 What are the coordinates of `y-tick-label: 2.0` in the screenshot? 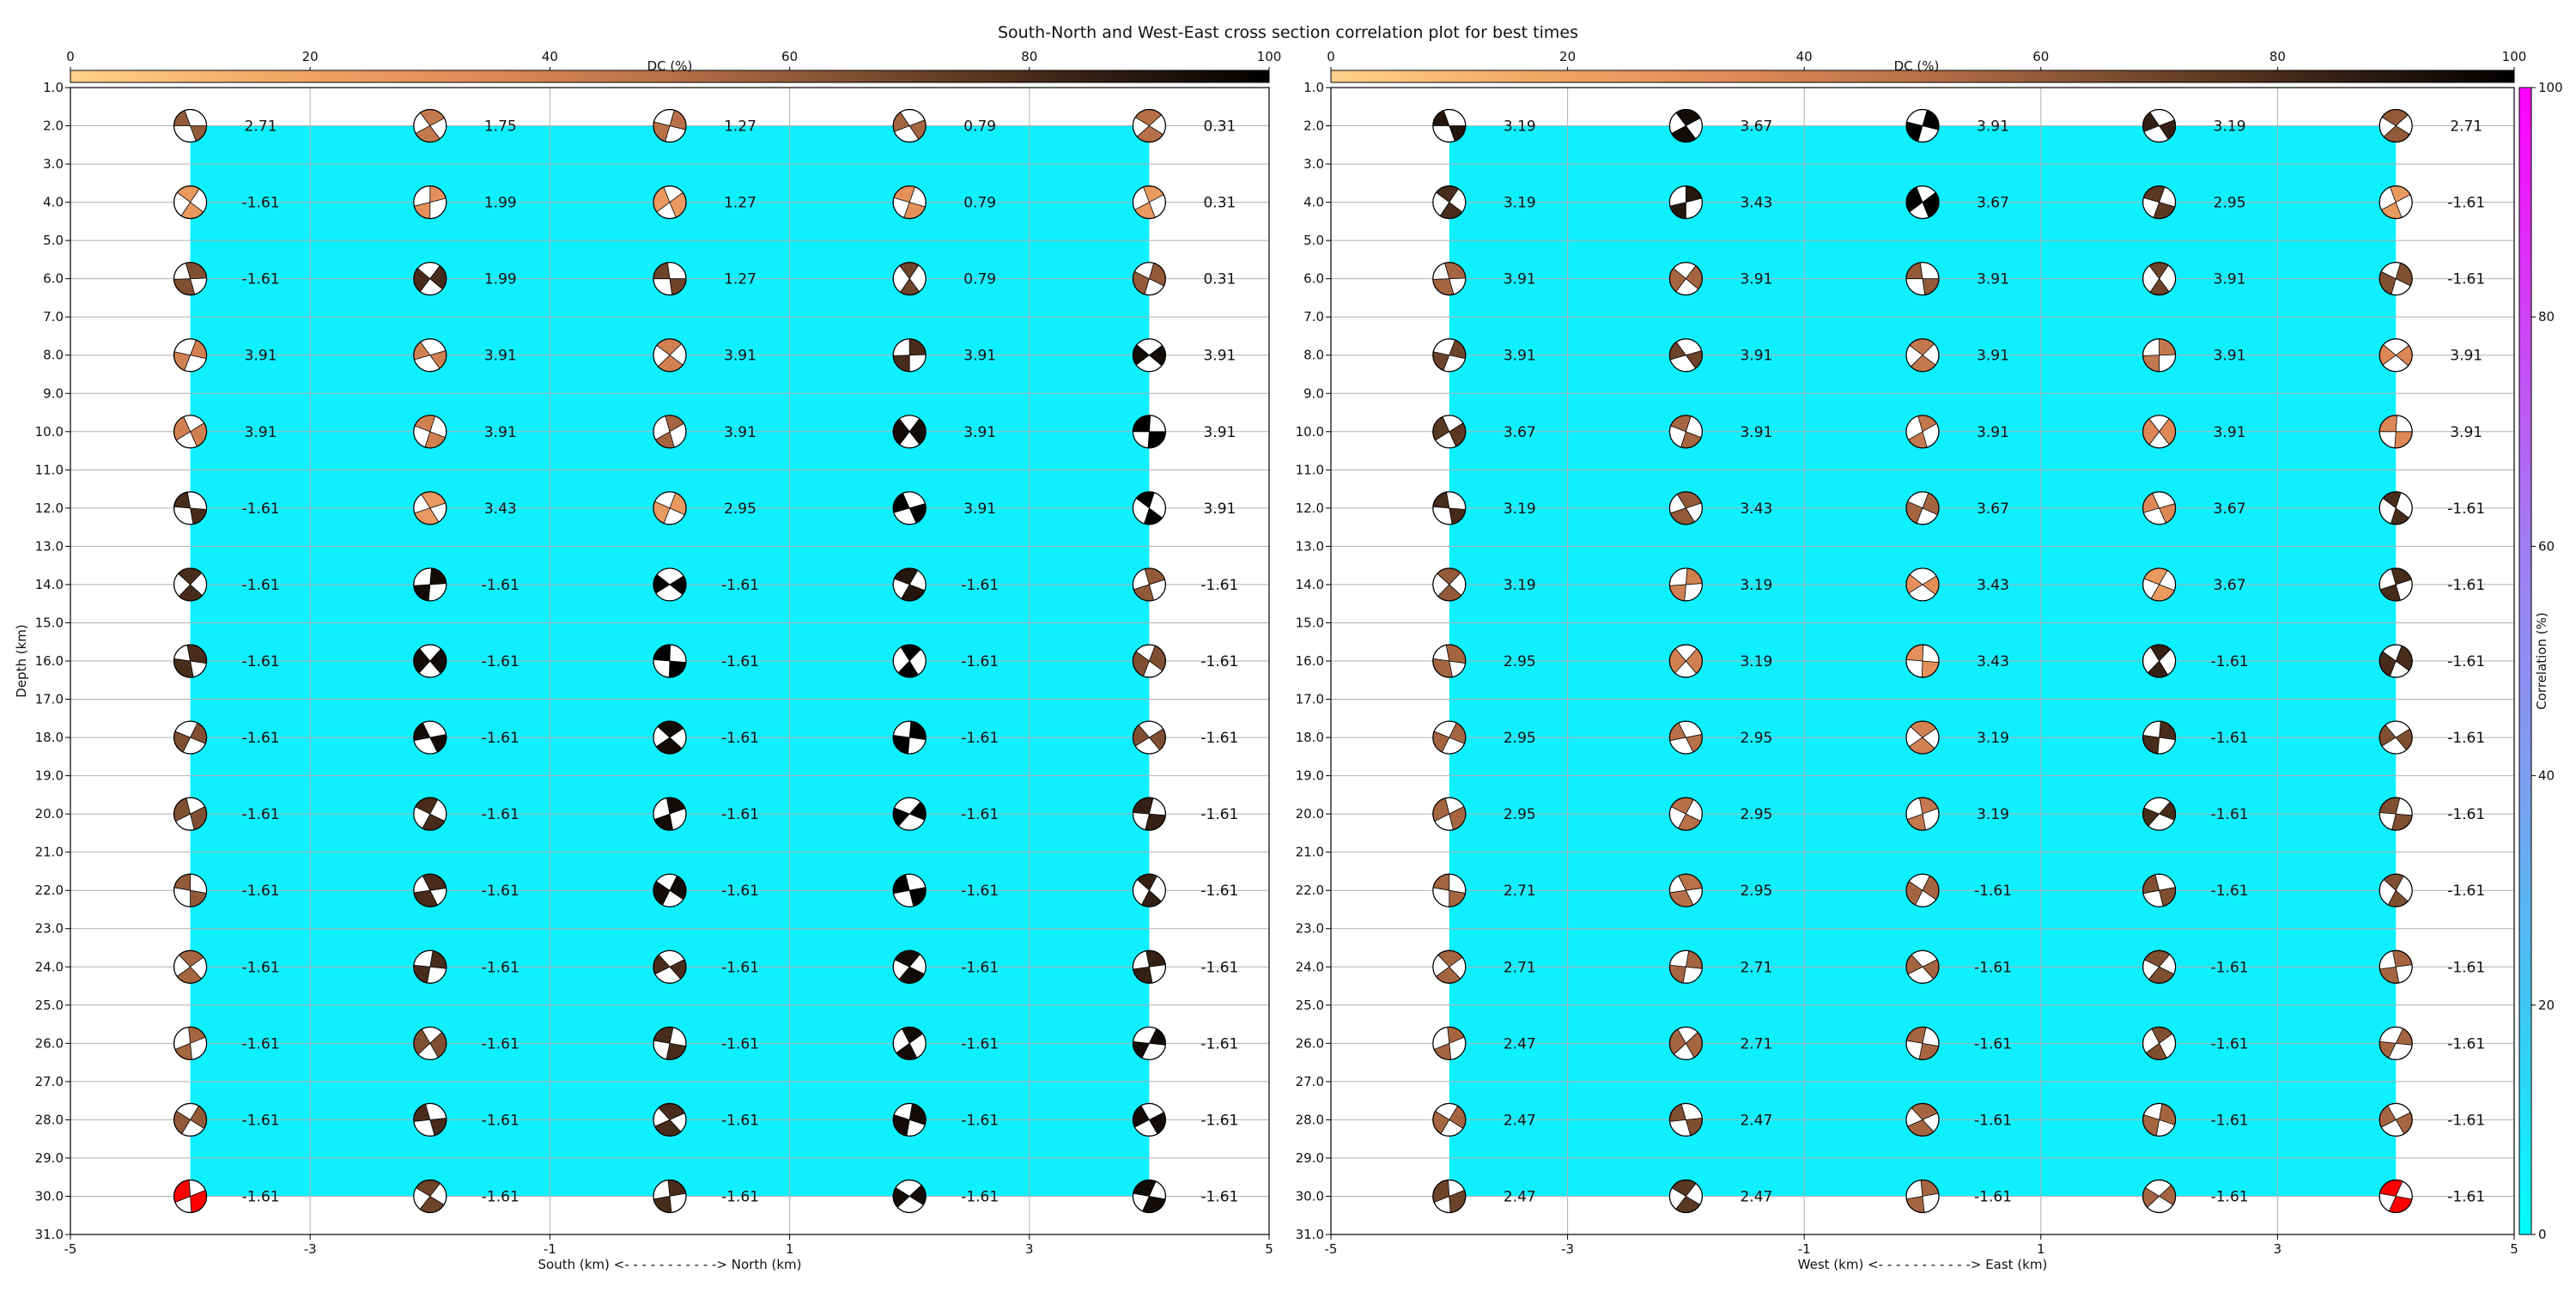 It's located at (53, 126).